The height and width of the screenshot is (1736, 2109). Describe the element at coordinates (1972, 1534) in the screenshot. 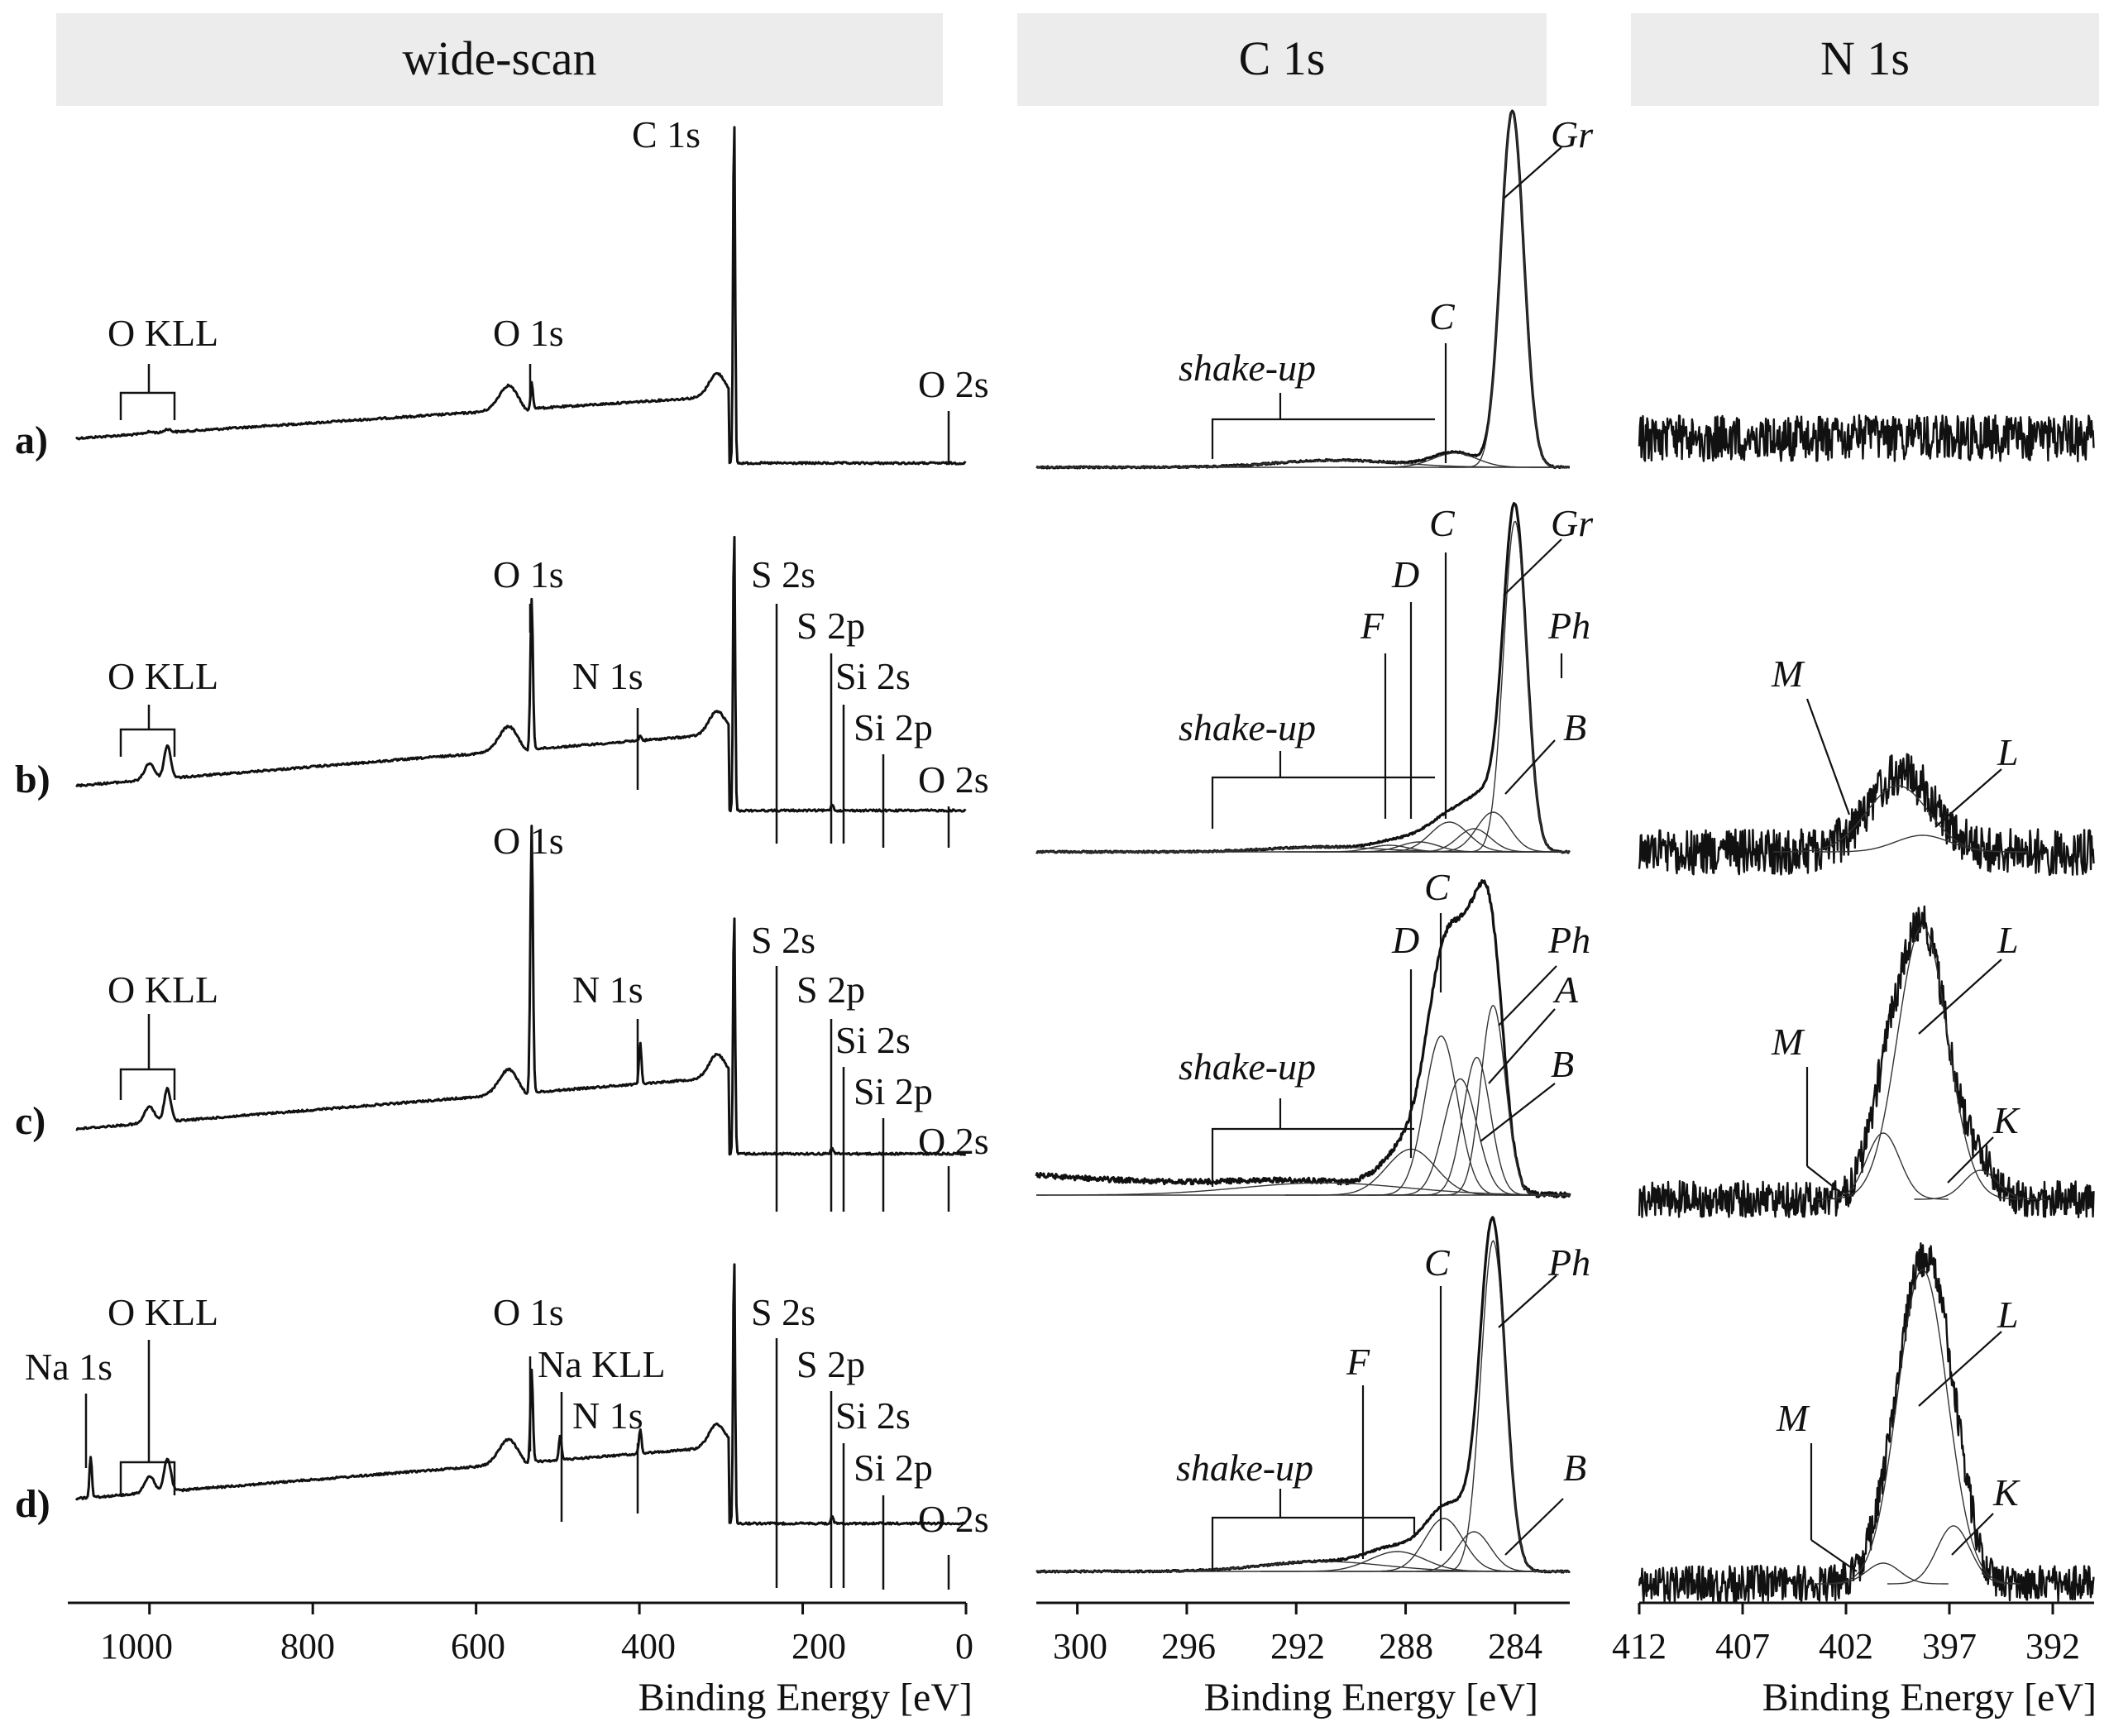

I see `k-leader-d` at that location.